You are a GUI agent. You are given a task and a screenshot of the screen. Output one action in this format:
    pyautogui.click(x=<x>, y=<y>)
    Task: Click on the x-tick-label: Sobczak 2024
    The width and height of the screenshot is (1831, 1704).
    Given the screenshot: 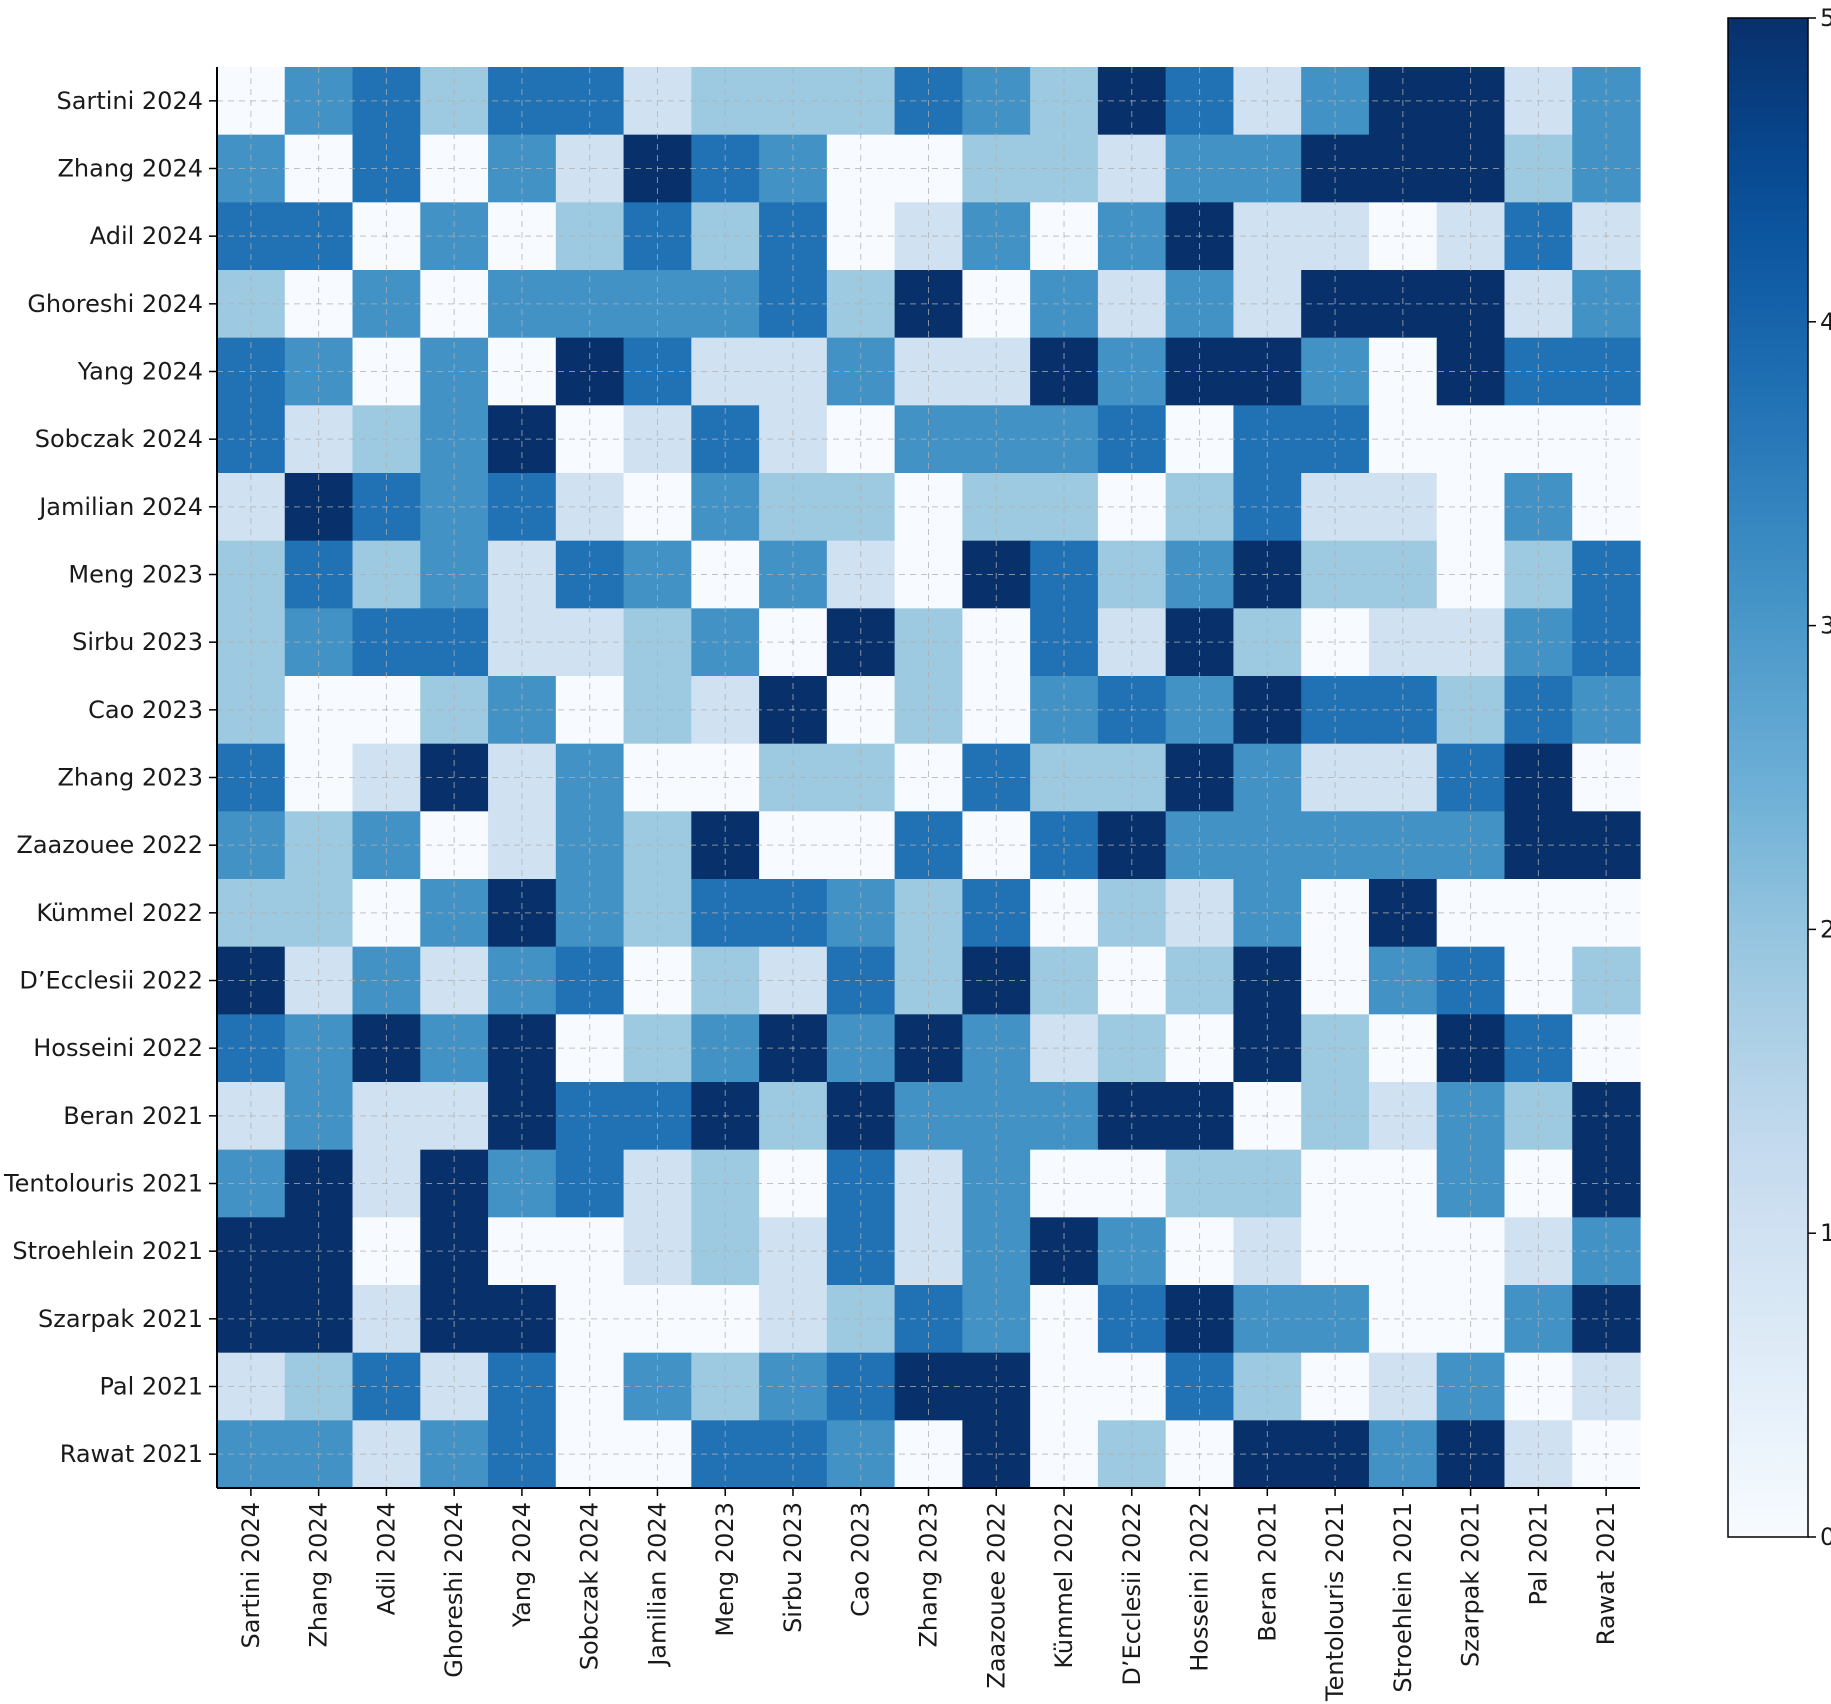 What is the action you would take?
    pyautogui.click(x=590, y=1586)
    